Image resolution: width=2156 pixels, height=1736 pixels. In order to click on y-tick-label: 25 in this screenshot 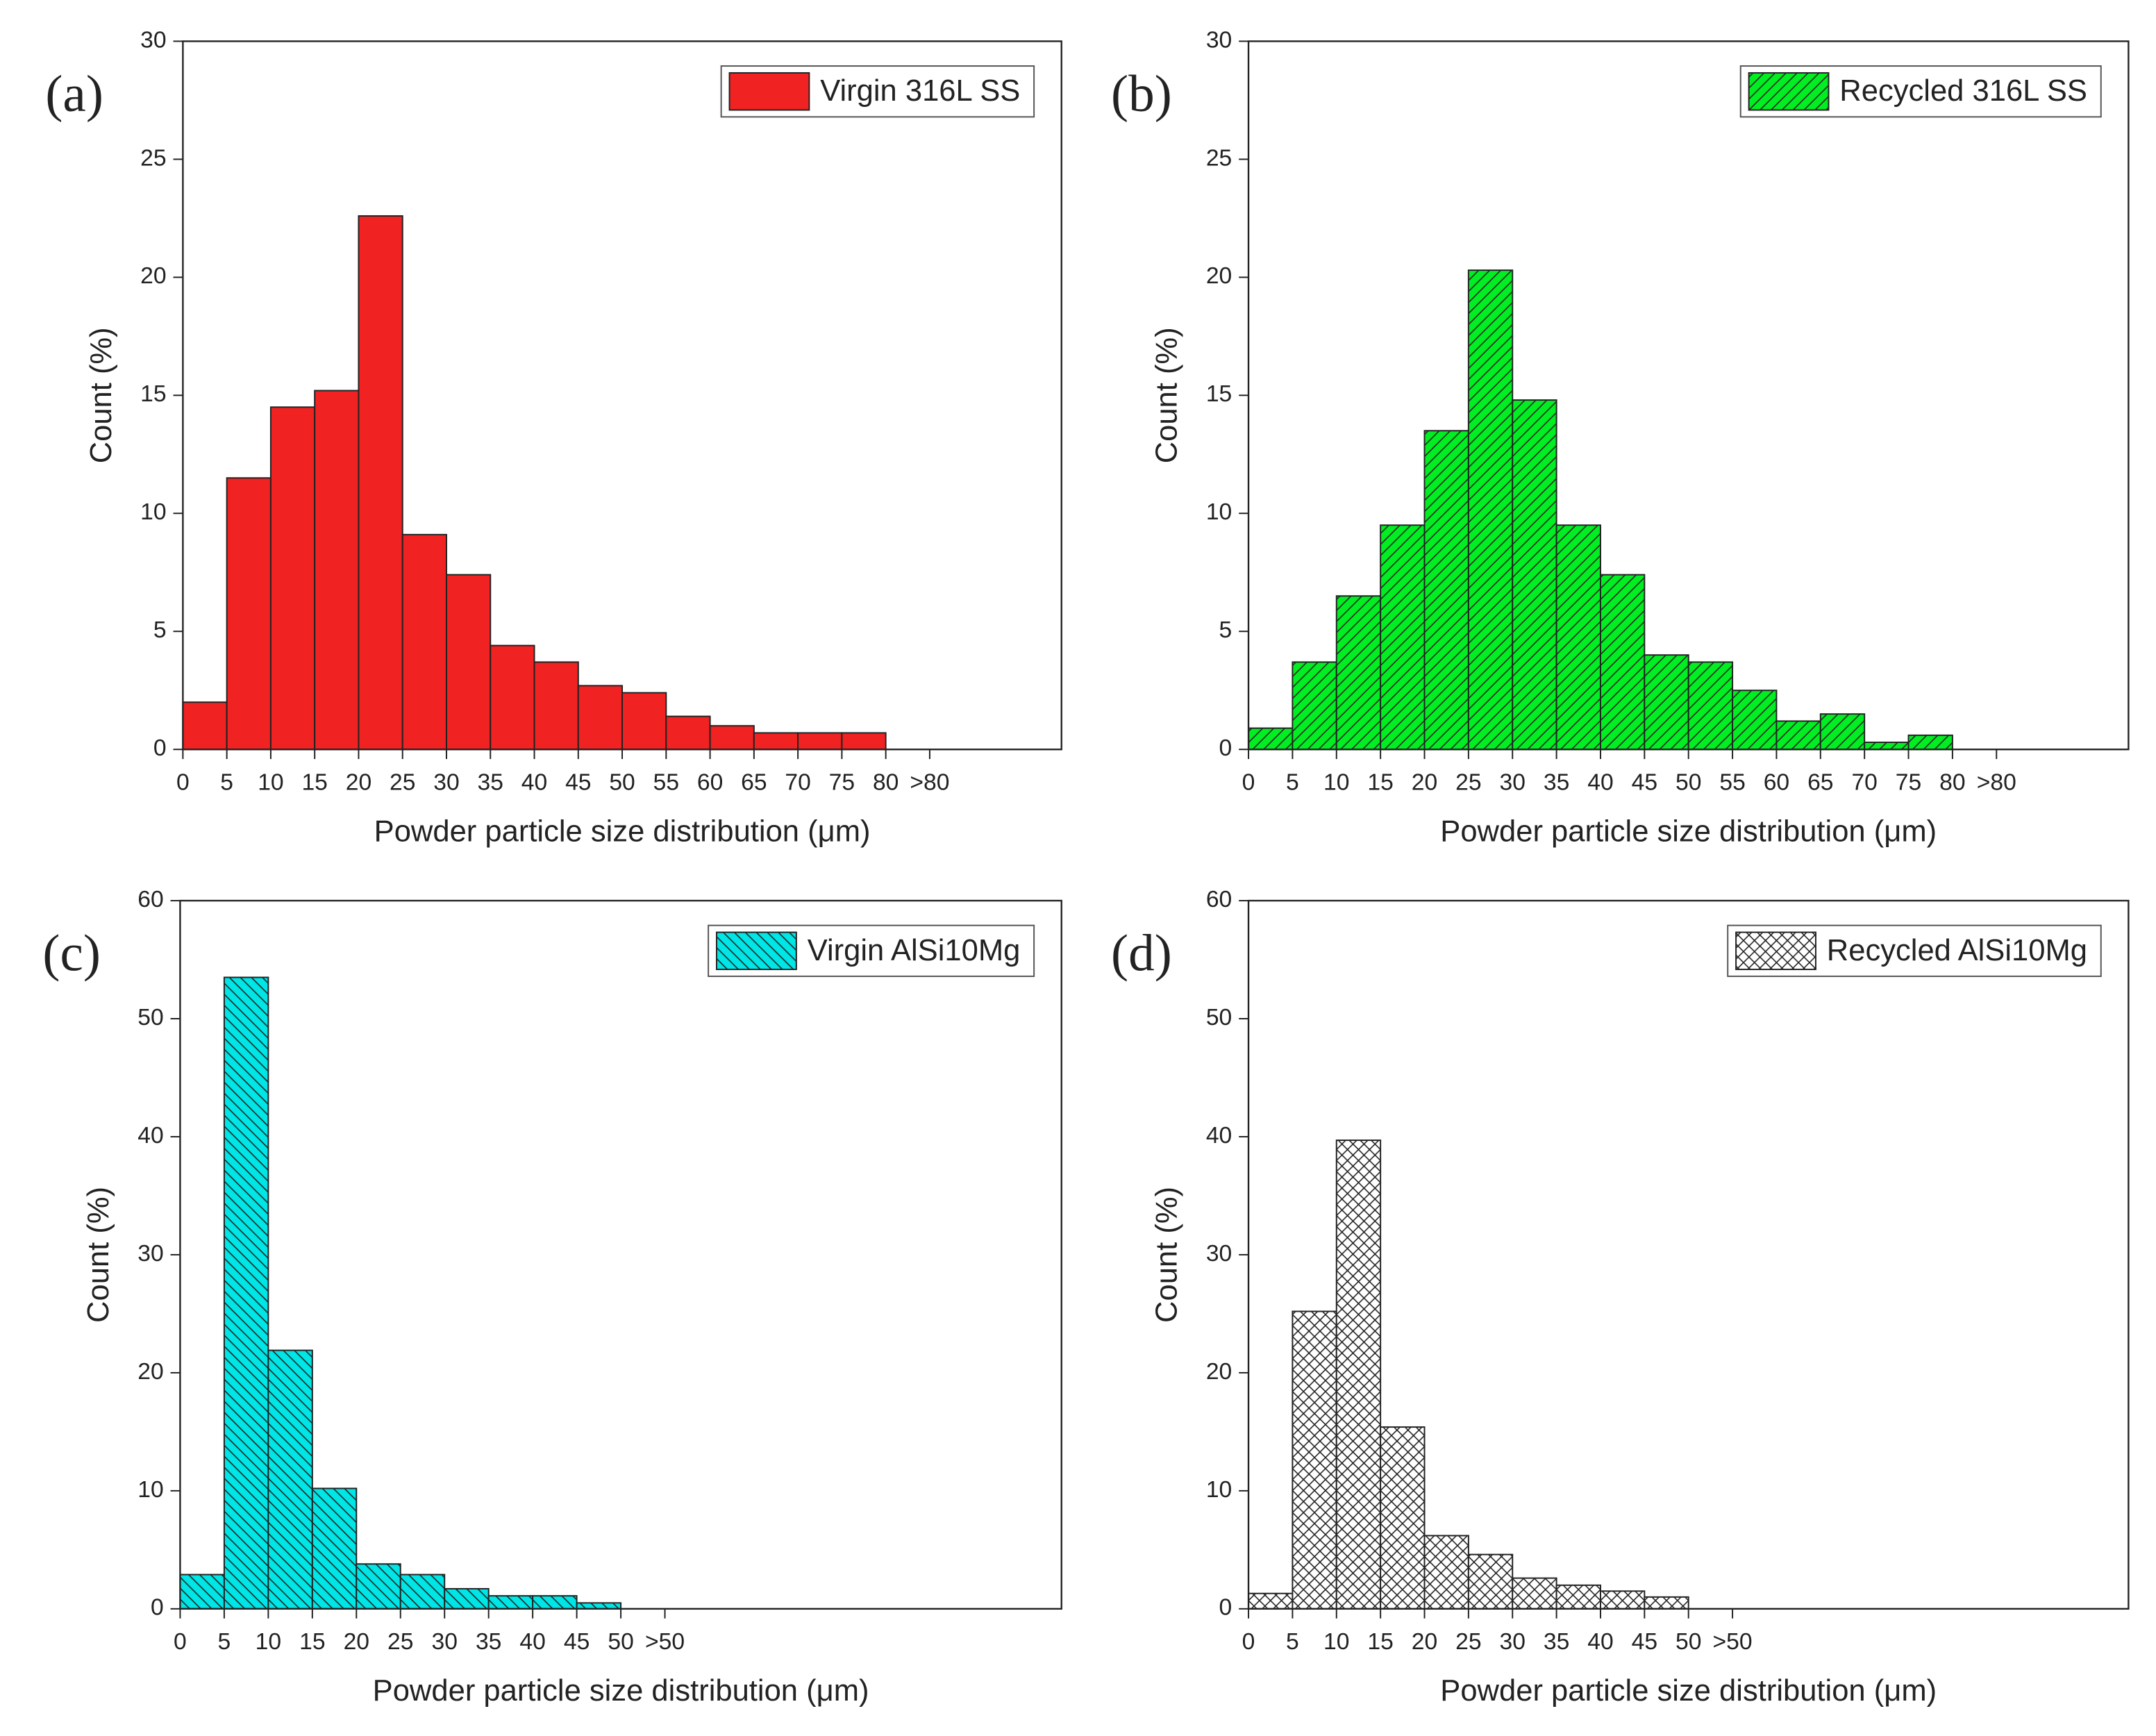, I will do `click(153, 158)`.